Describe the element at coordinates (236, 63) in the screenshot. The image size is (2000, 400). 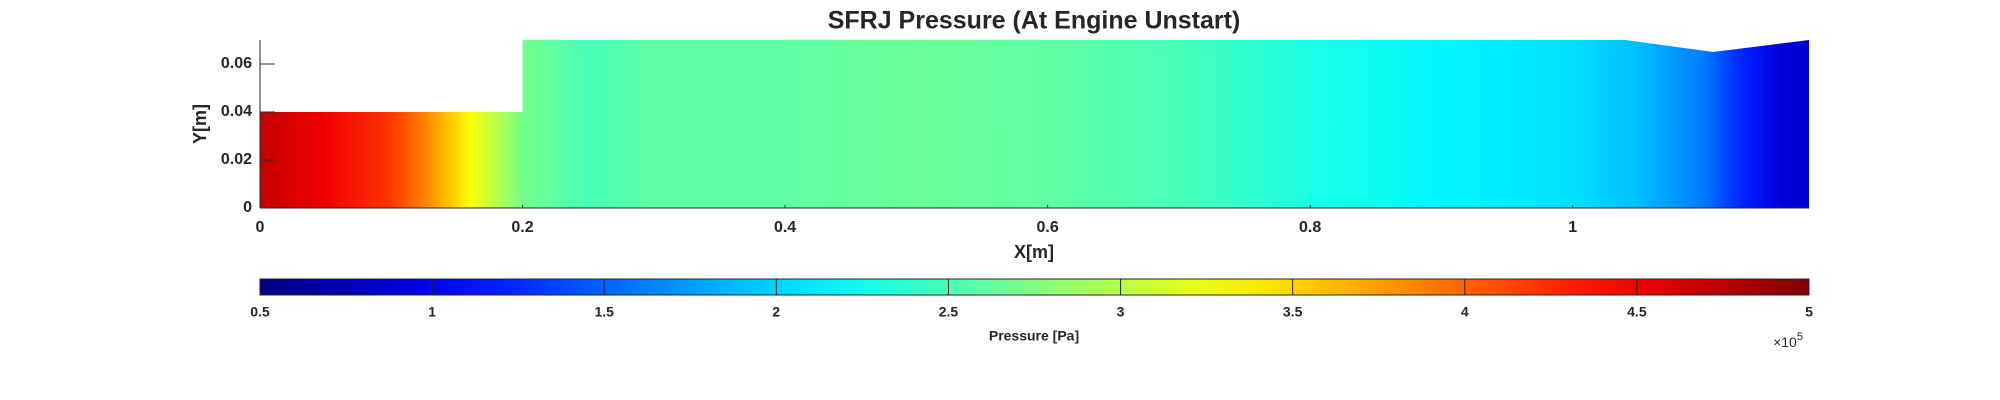
I see `y-tick-label: 0.06` at that location.